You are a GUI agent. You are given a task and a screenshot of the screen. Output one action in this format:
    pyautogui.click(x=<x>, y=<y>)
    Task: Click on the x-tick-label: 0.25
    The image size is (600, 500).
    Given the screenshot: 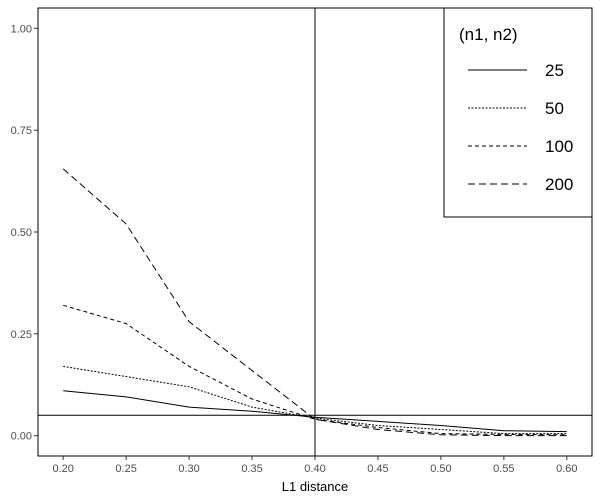 What is the action you would take?
    pyautogui.click(x=125, y=469)
    